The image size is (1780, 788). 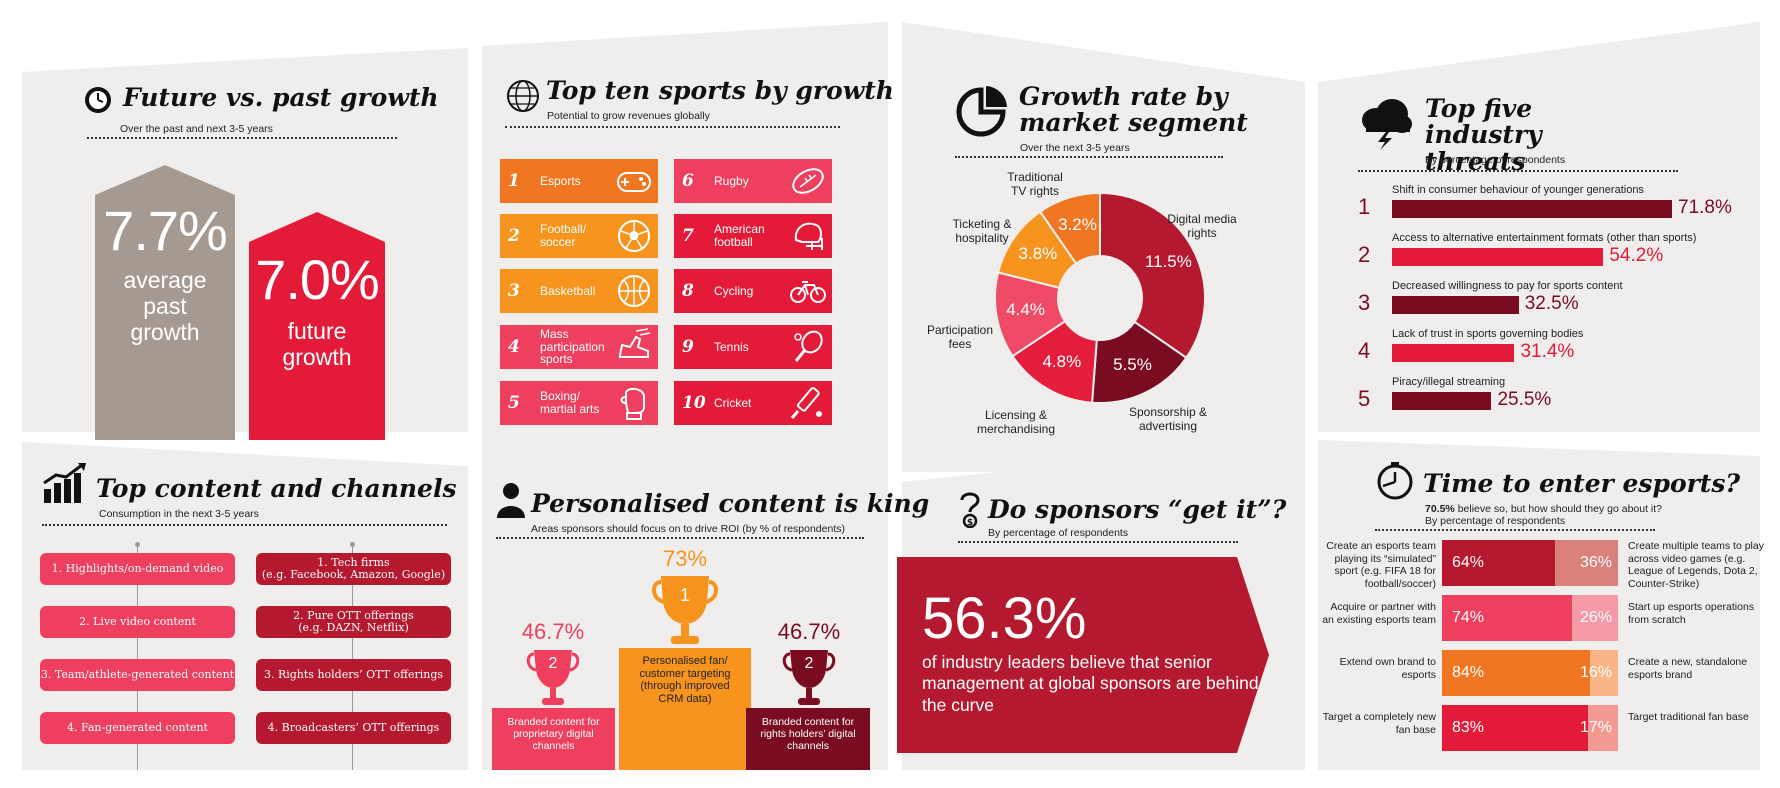 What do you see at coordinates (1077, 224) in the screenshot?
I see `pie-slice-value: 3.2%` at bounding box center [1077, 224].